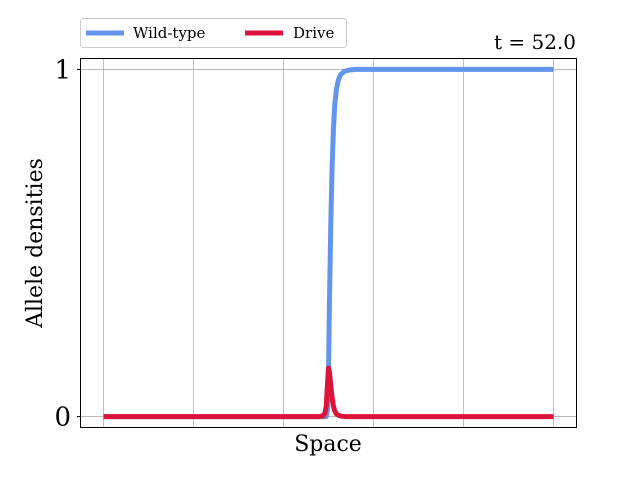  I want to click on legend-label-drive: Drive, so click(313, 33).